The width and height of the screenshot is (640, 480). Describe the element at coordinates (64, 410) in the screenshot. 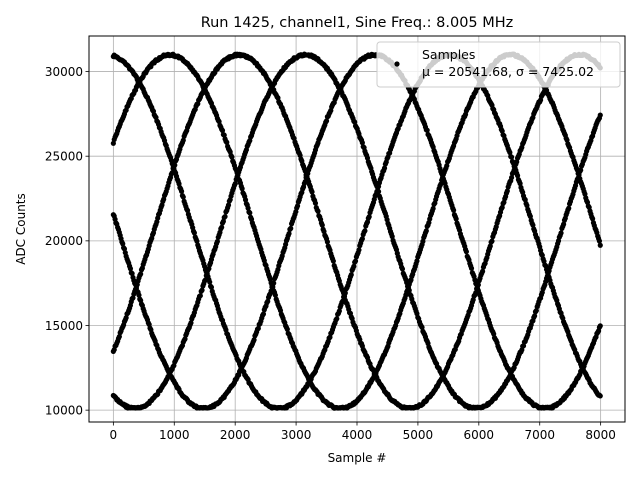

I see `y-tick-label: 10000` at that location.